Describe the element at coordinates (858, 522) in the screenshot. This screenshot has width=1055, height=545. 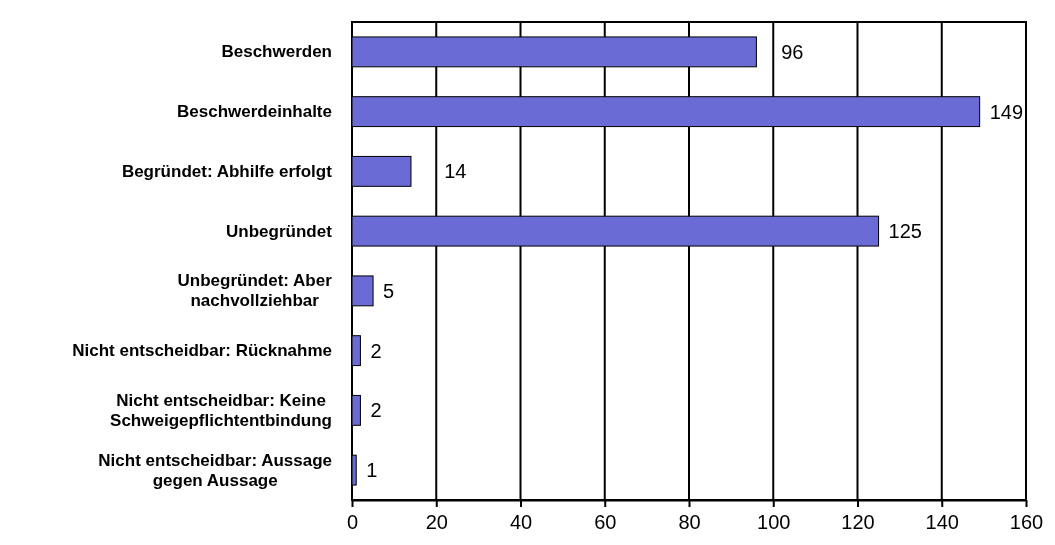
I see `x-tick-label: 120` at that location.